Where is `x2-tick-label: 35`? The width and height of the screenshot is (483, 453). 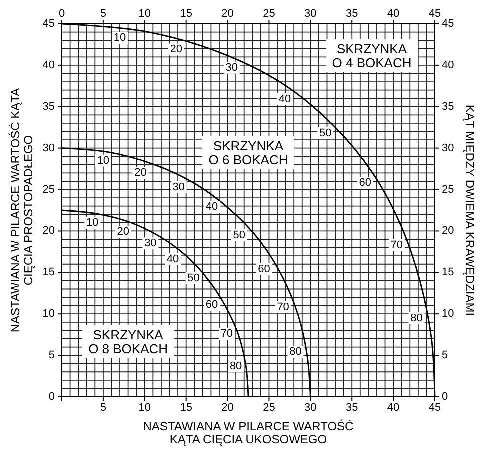 x2-tick-label: 35 is located at coordinates (352, 14).